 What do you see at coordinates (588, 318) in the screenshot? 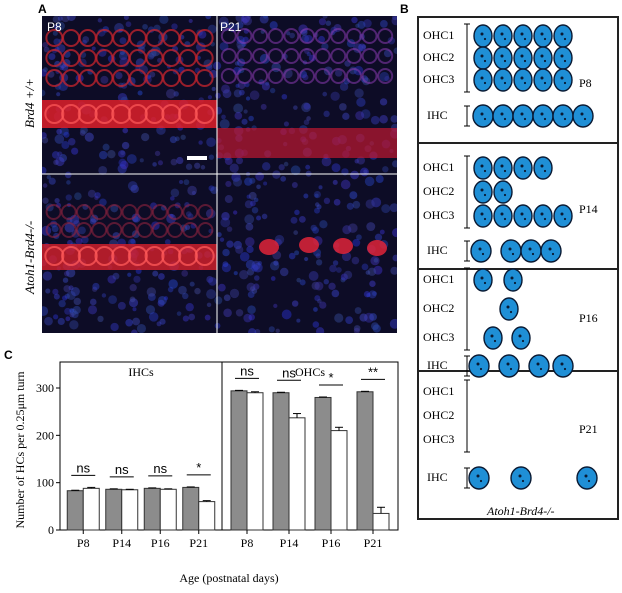
I see `schematic-age-label: P16` at bounding box center [588, 318].